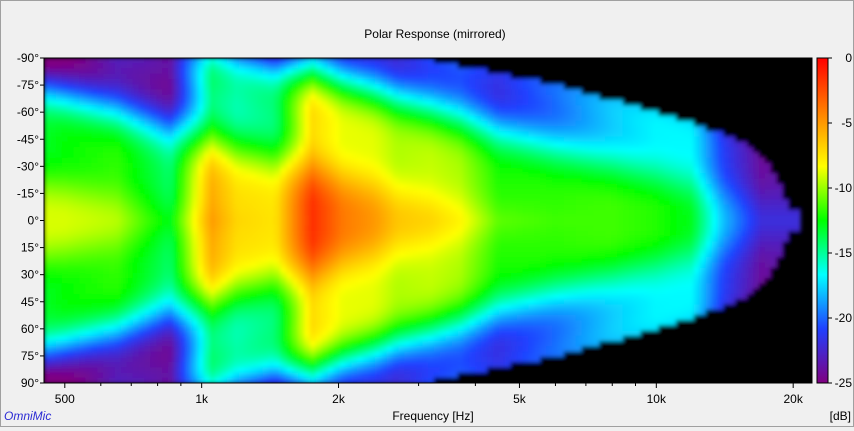 The image size is (854, 431). I want to click on colorbar-unit: [dB], so click(840, 416).